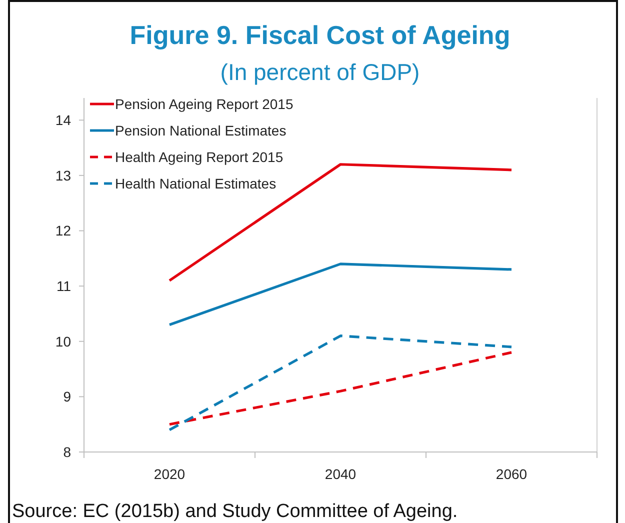 The image size is (625, 523). Describe the element at coordinates (195, 183) in the screenshot. I see `legend-label: Health National Estimates` at that location.